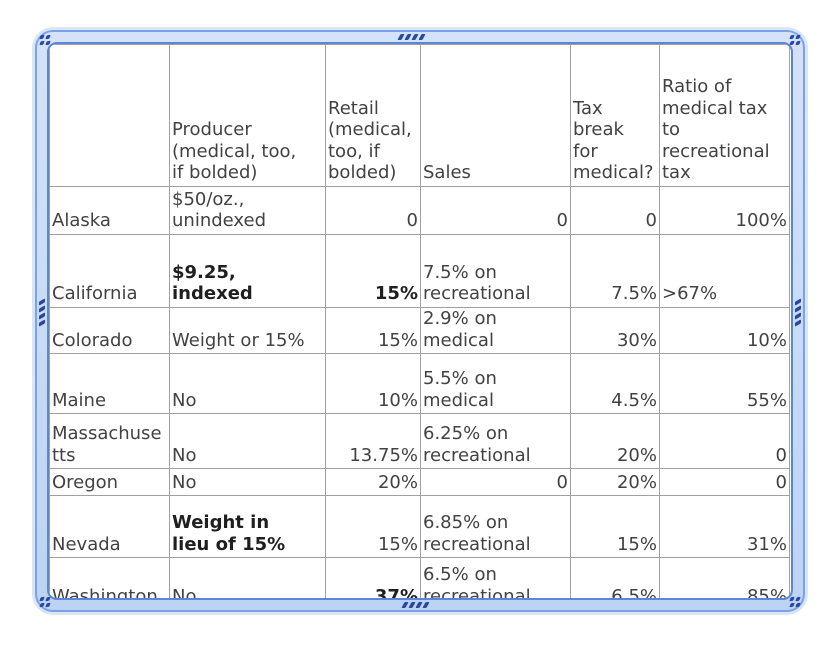 Image resolution: width=840 pixels, height=661 pixels. What do you see at coordinates (109, 527) in the screenshot?
I see `table-cell: Nevada` at bounding box center [109, 527].